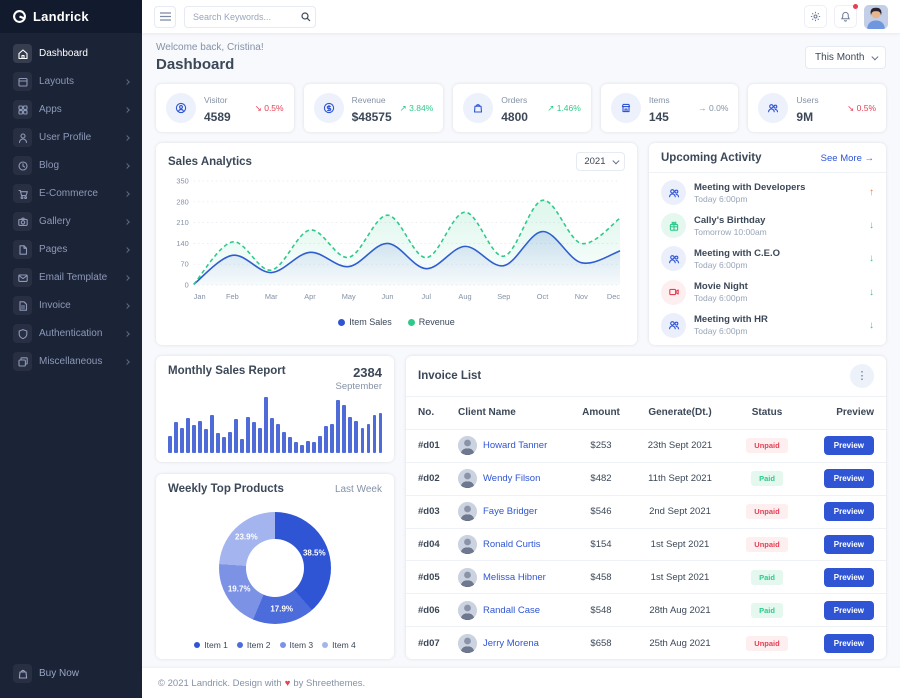  Describe the element at coordinates (306, 16) in the screenshot. I see `search-icon` at that location.